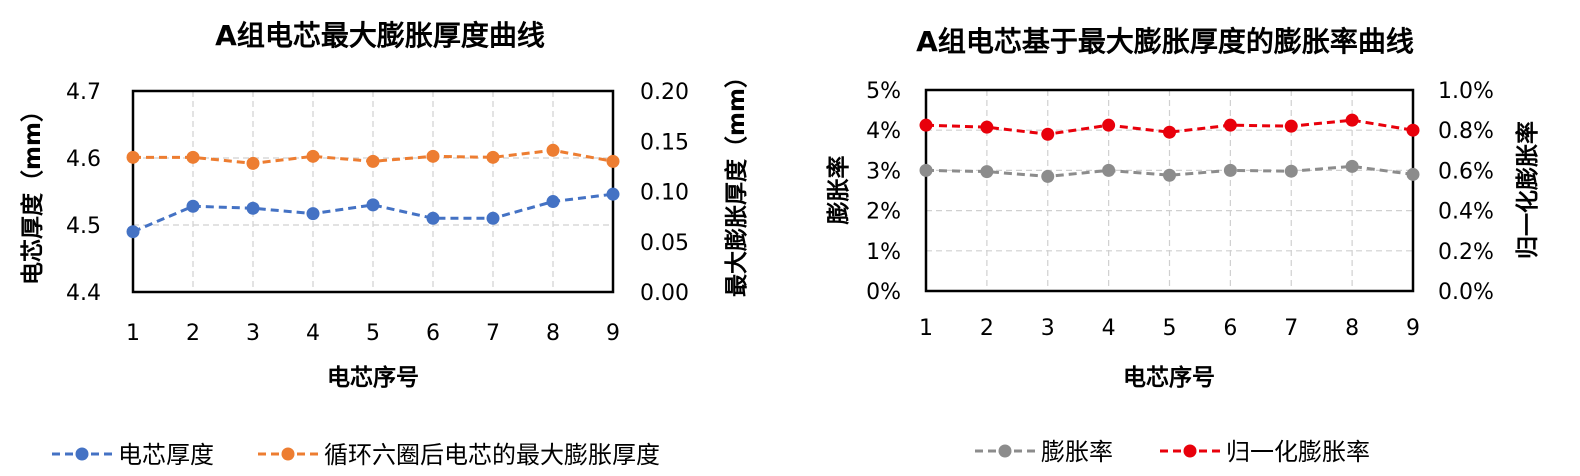  I want to click on chart2-xlabel: 电芯序号, so click(1169, 377).